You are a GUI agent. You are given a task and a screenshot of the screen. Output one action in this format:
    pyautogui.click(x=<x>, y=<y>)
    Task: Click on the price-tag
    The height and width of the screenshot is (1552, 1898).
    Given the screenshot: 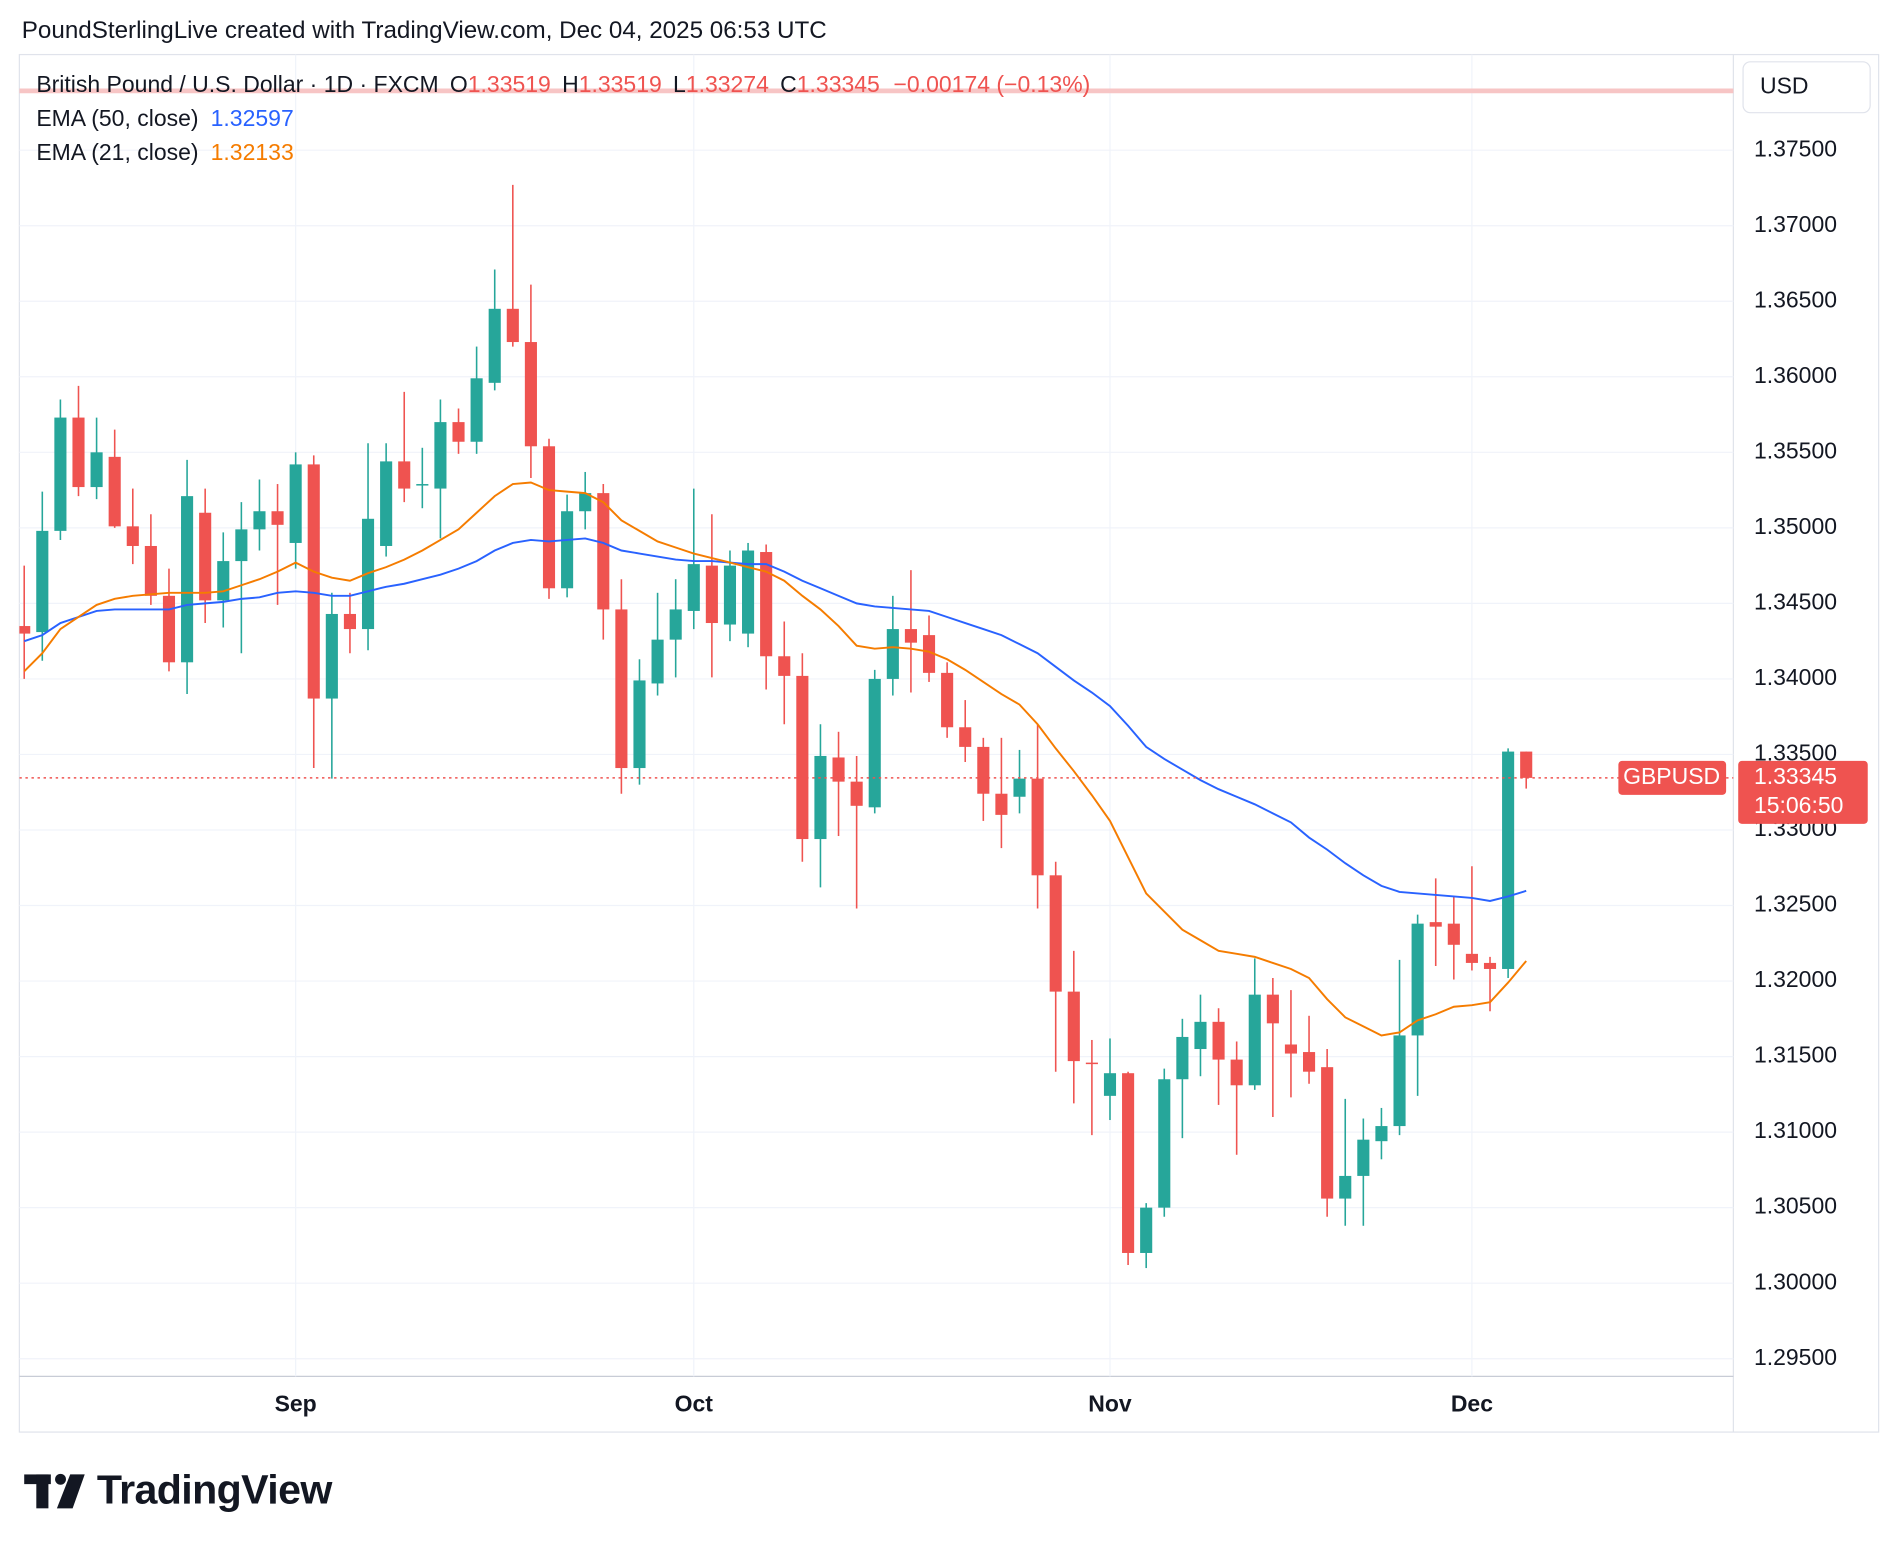 What is the action you would take?
    pyautogui.click(x=1803, y=792)
    